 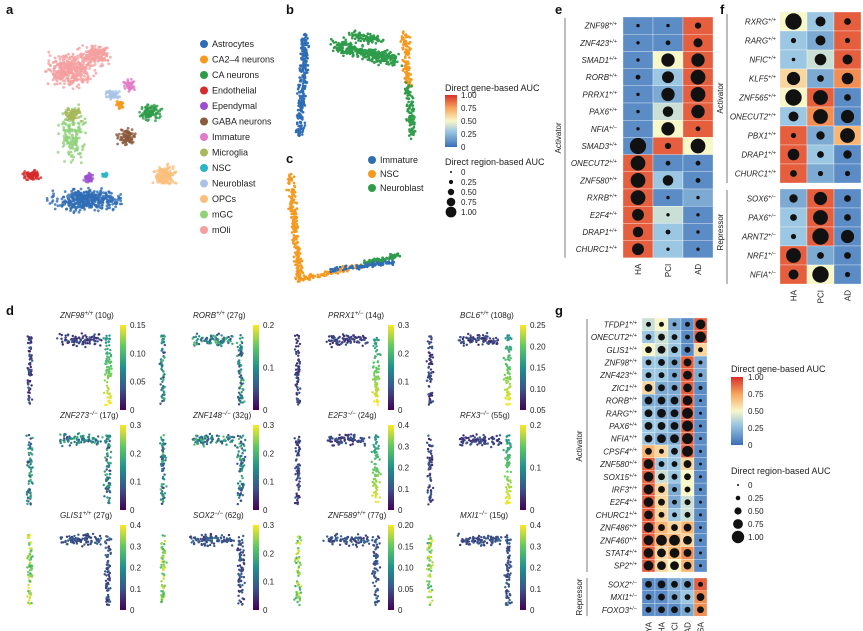 I want to click on gene-auc-colorbar, so click(x=451, y=121).